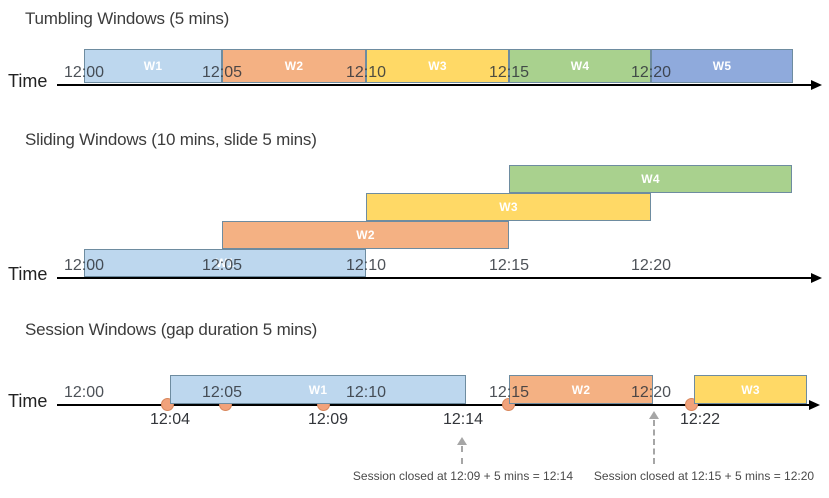 This screenshot has width=829, height=498. Describe the element at coordinates (704, 476) in the screenshot. I see `callout-text: Session closed at 12:15 + 5 mins = 12:20` at that location.